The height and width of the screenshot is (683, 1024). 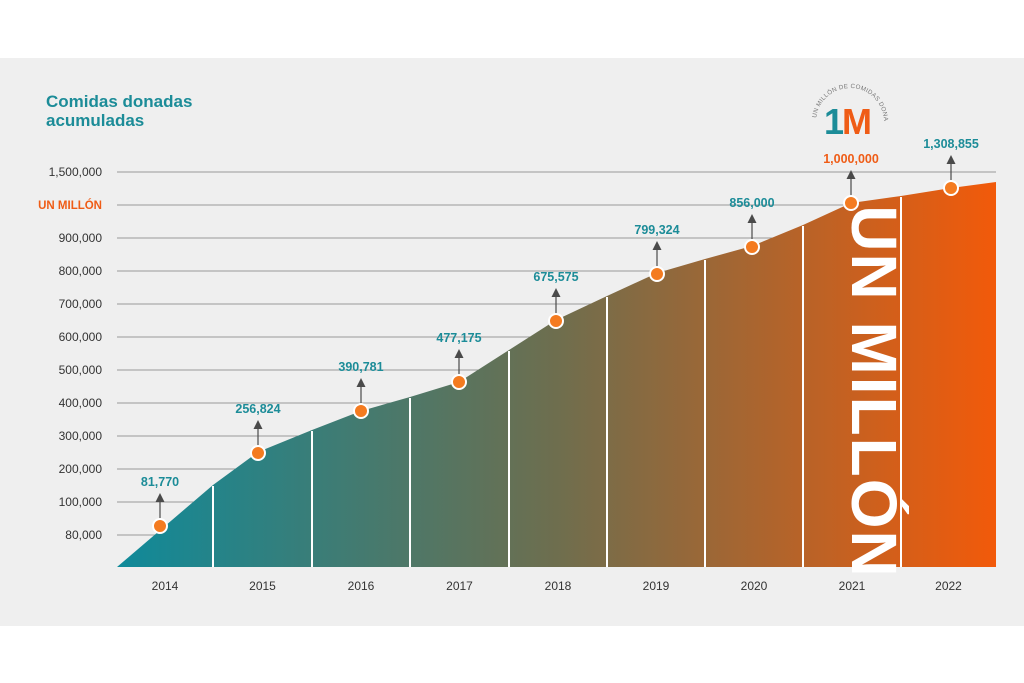 What do you see at coordinates (262, 586) in the screenshot?
I see `x-tick-label: 2015` at bounding box center [262, 586].